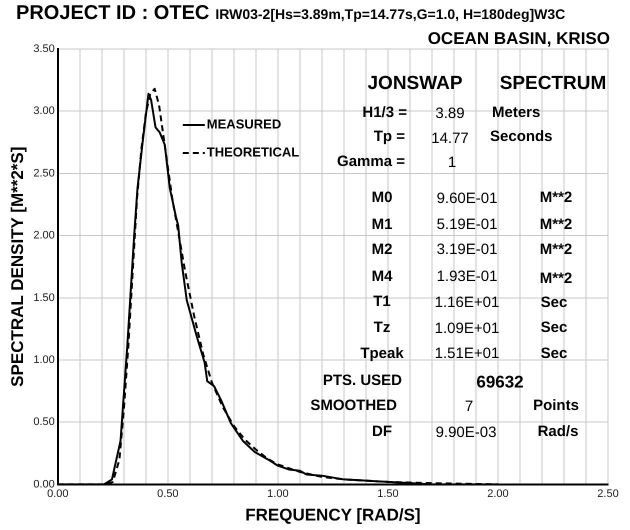 The image size is (630, 530). What do you see at coordinates (278, 494) in the screenshot?
I see `x-tick-label: 1.00` at bounding box center [278, 494].